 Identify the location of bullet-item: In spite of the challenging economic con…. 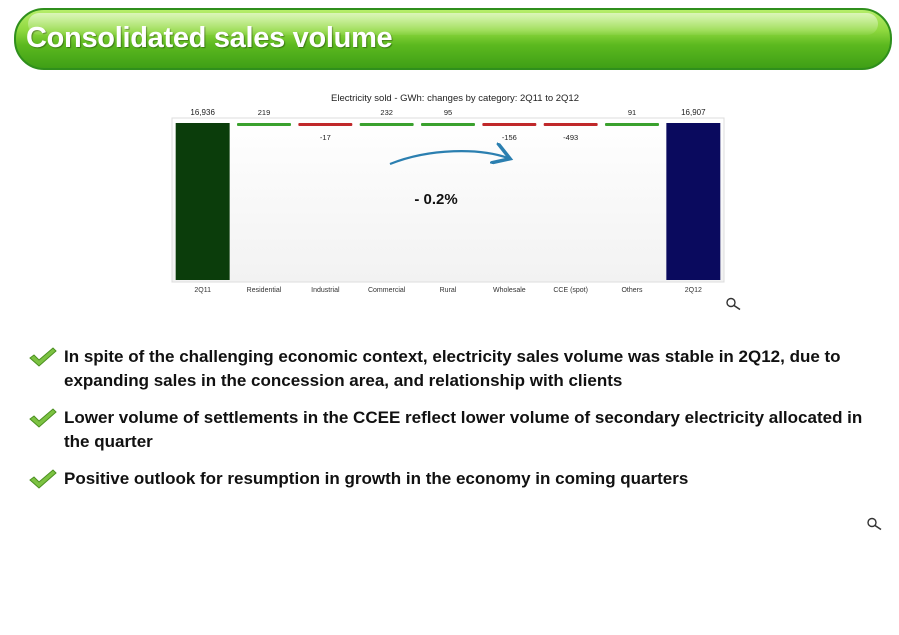
(453, 369).